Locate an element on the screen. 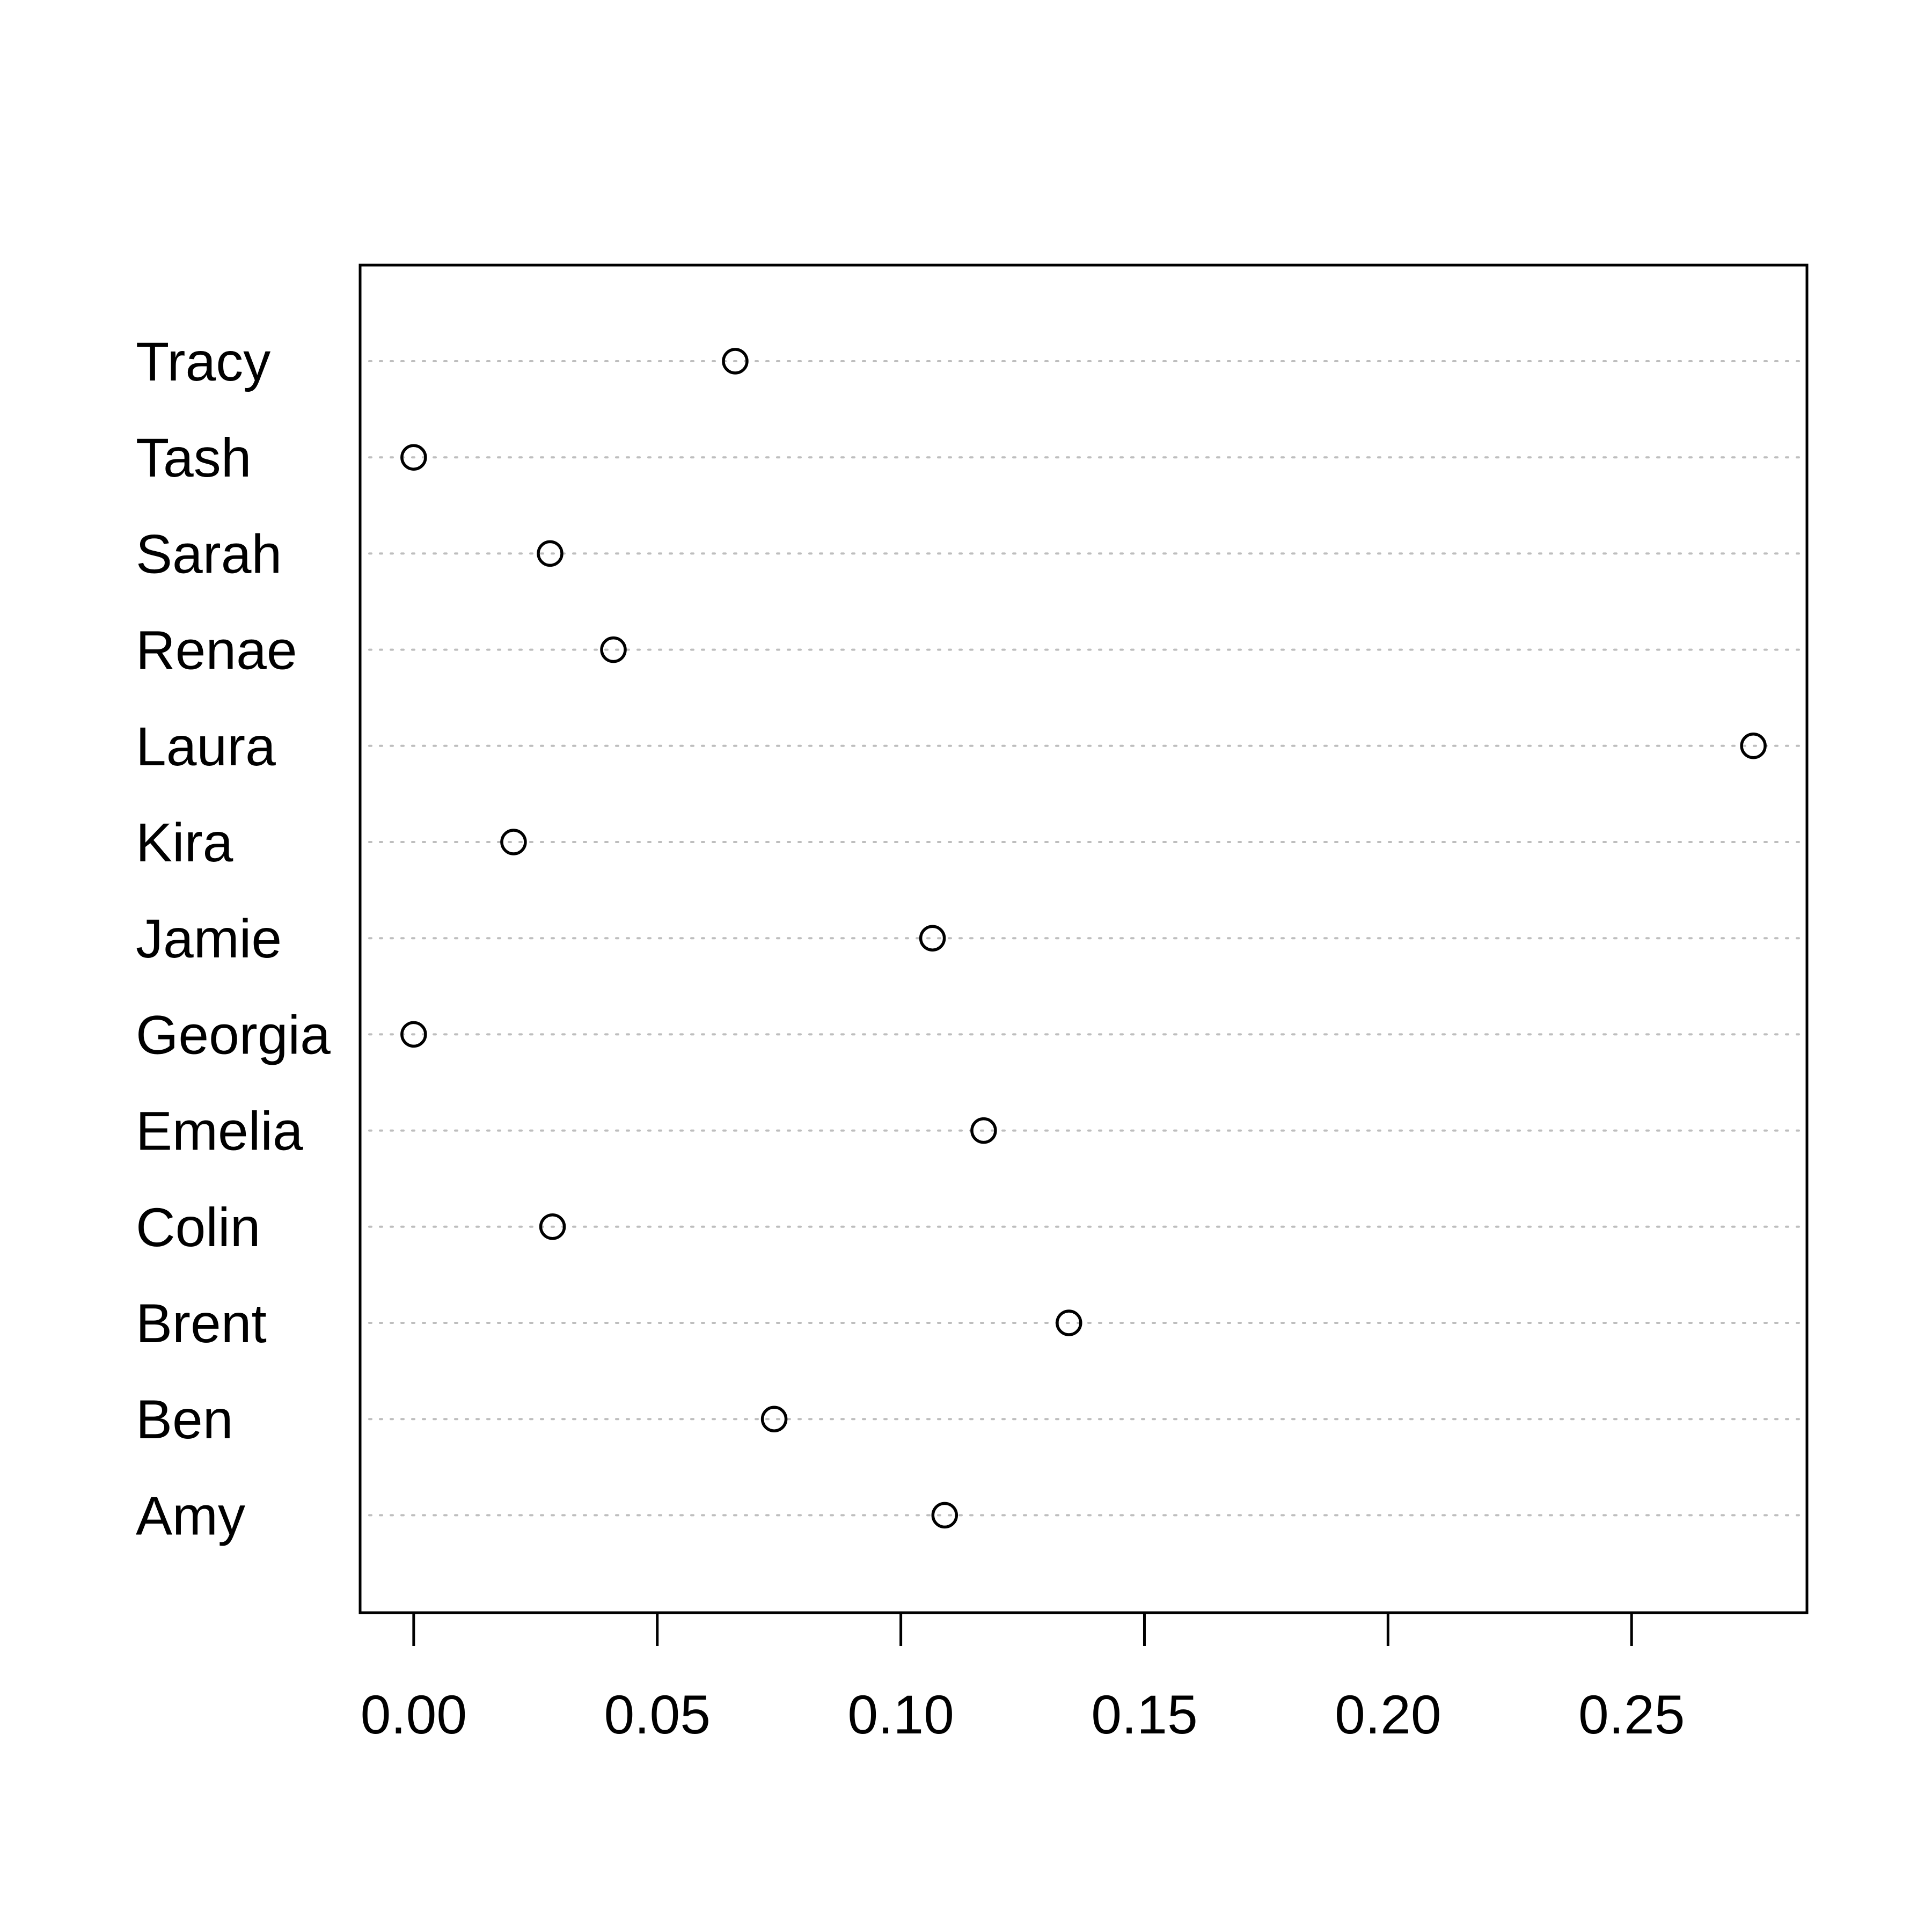 The width and height of the screenshot is (1932, 1932). data-point-amy is located at coordinates (944, 1515).